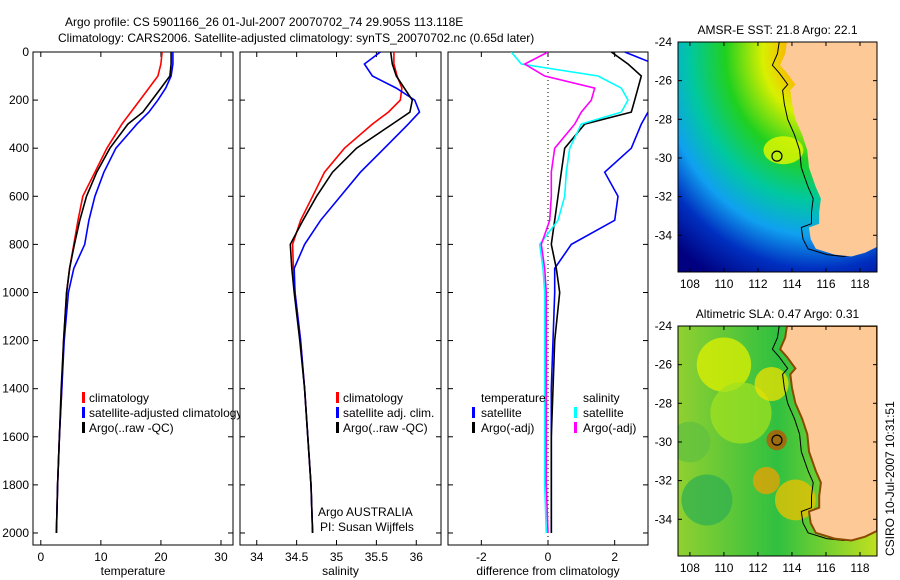  I want to click on lon-tick-label: 108, so click(690, 568).